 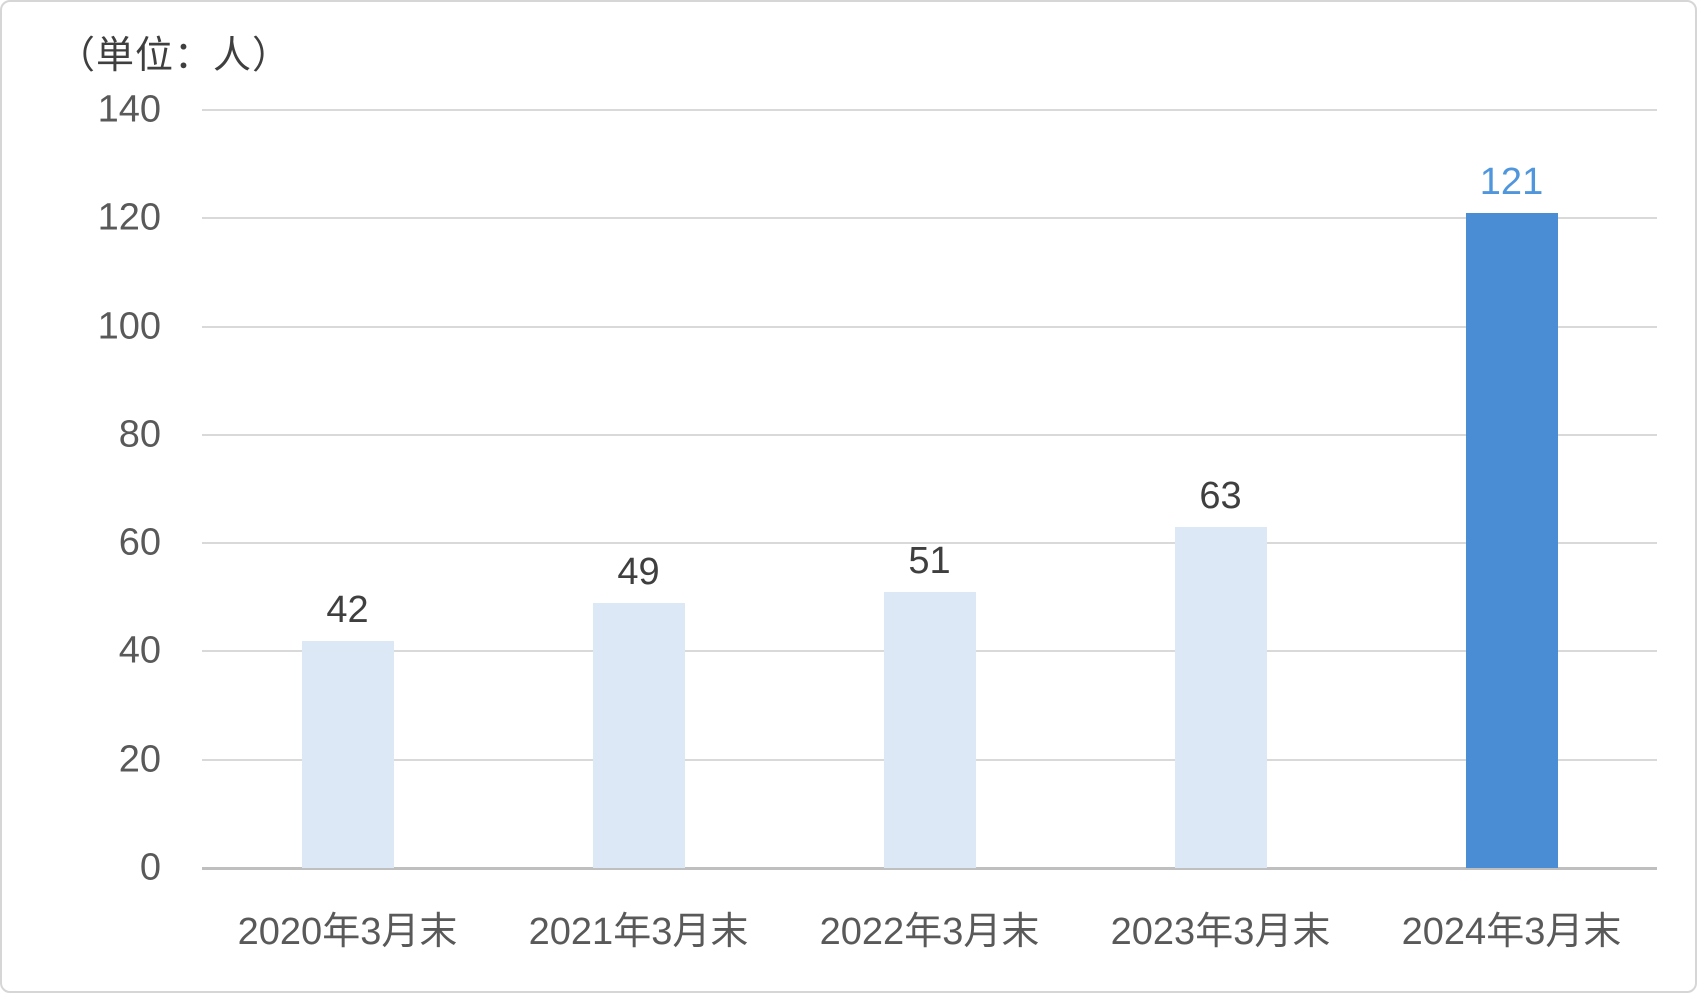 I want to click on y-tick-label-120: 120, so click(x=129, y=217).